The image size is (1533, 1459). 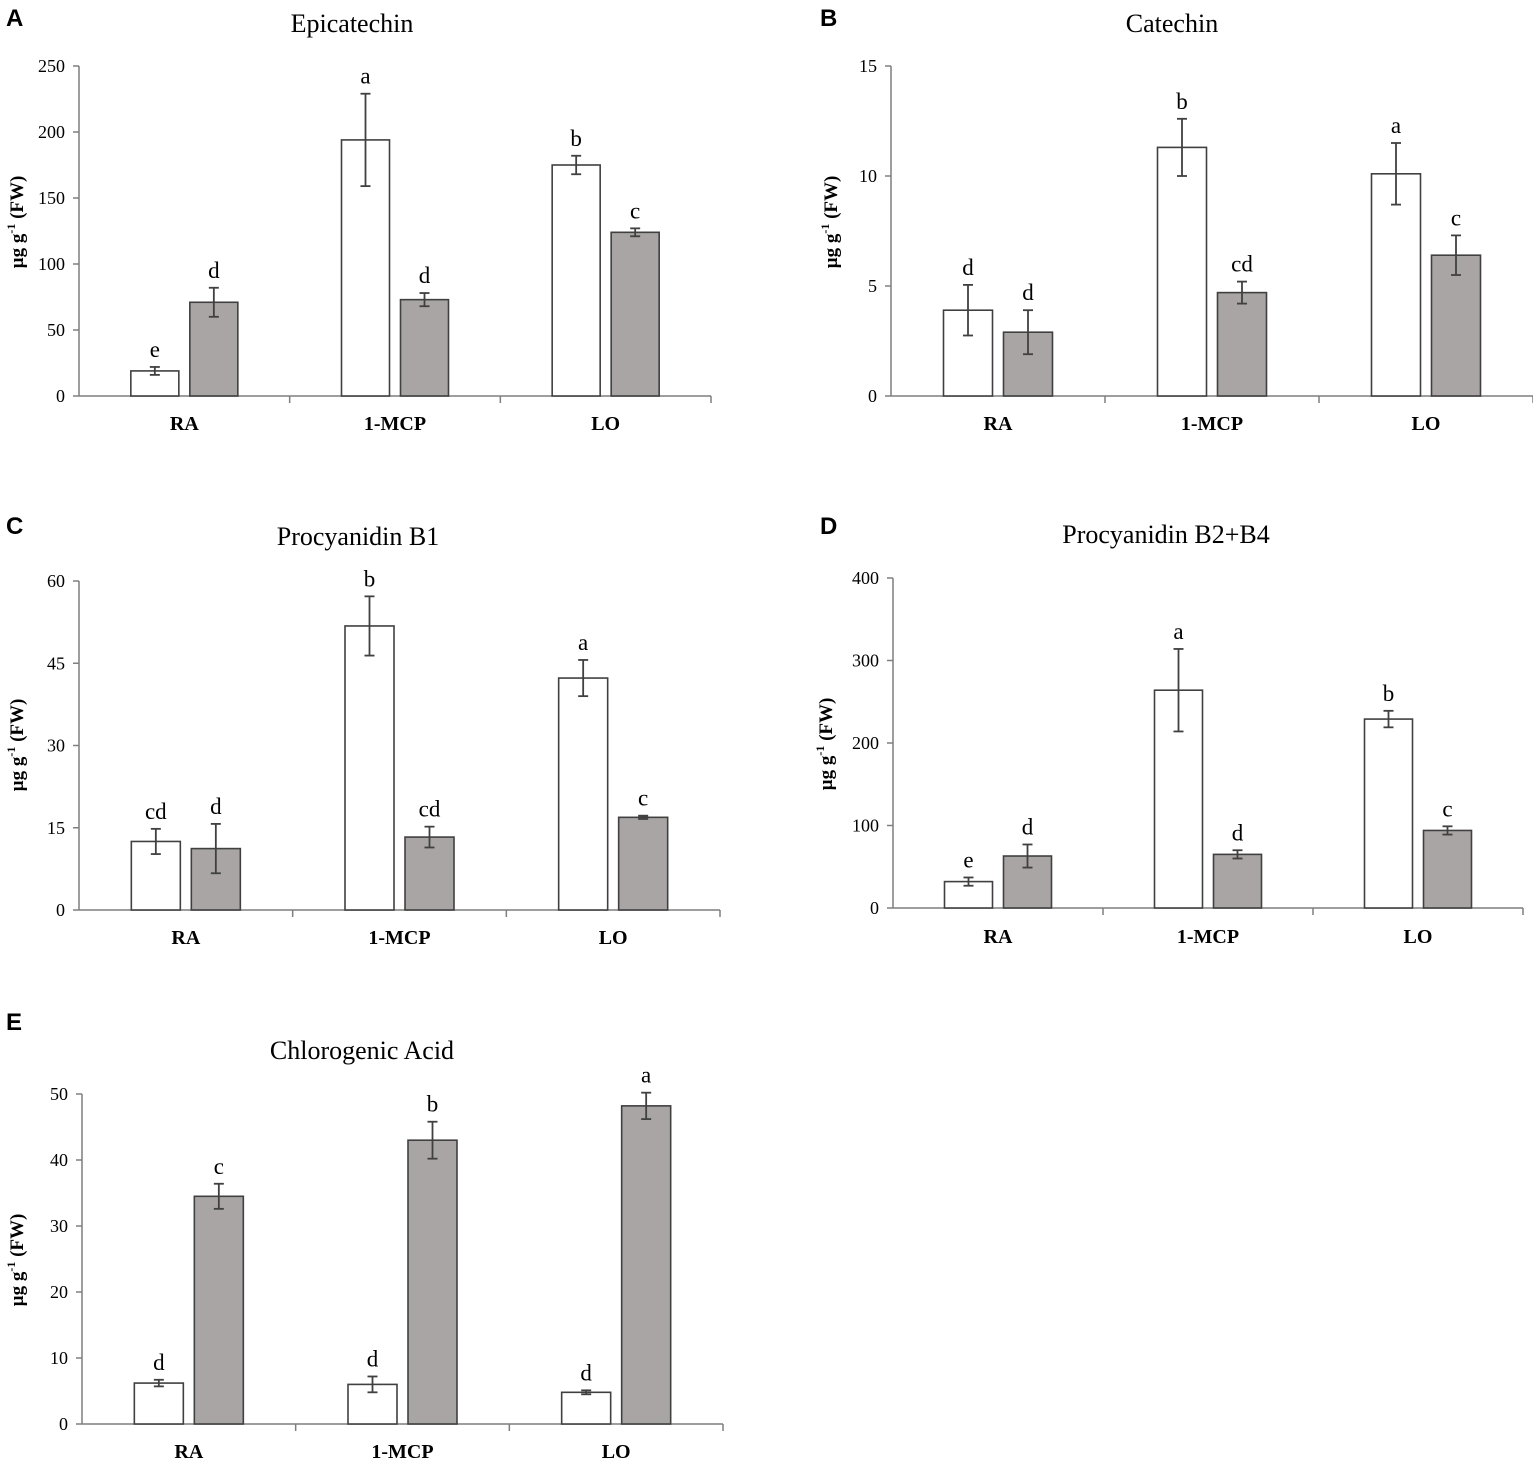 What do you see at coordinates (56, 663) in the screenshot?
I see `y-tick-label: 45` at bounding box center [56, 663].